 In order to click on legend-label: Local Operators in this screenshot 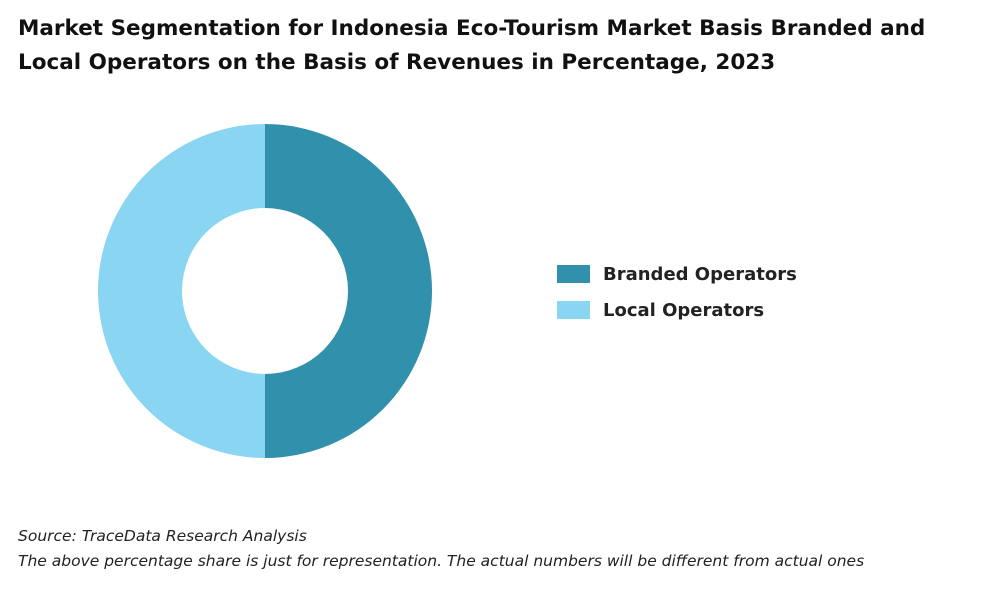, I will do `click(683, 310)`.